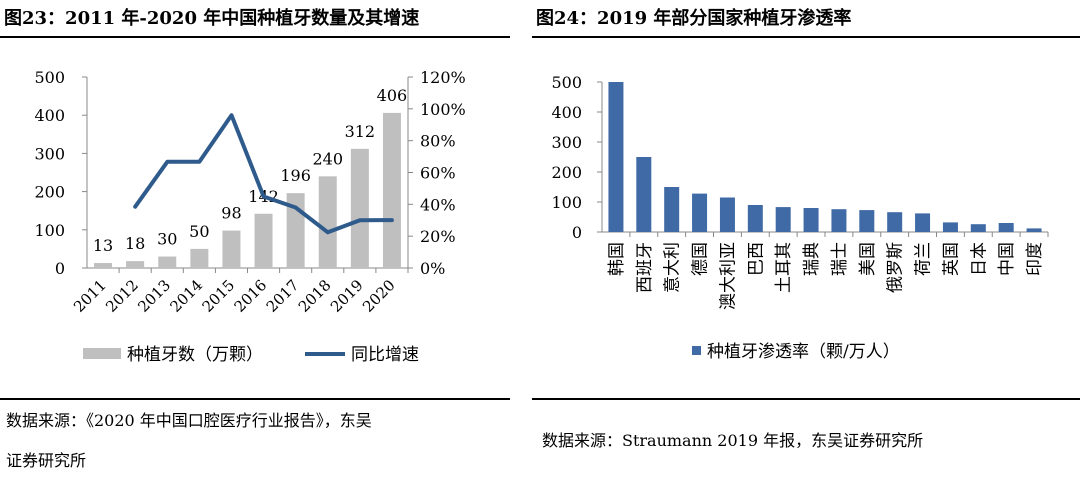 Image resolution: width=1080 pixels, height=482 pixels. Describe the element at coordinates (103, 265) in the screenshot. I see `bar-2011` at that location.